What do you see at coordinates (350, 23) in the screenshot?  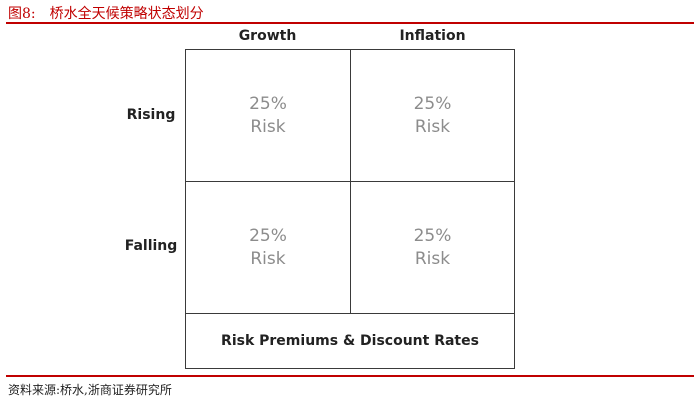 I see `title-divider` at bounding box center [350, 23].